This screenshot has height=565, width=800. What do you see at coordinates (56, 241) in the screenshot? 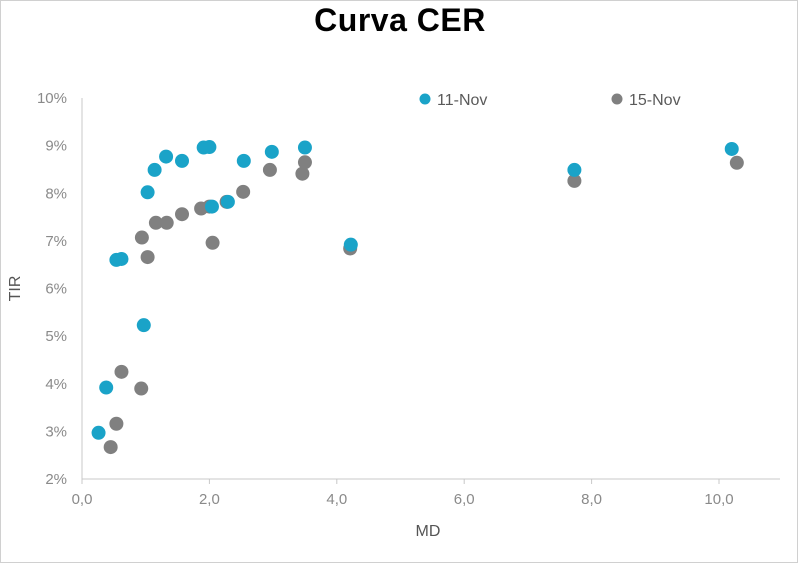
I see `y-tick-label: 7%` at bounding box center [56, 241].